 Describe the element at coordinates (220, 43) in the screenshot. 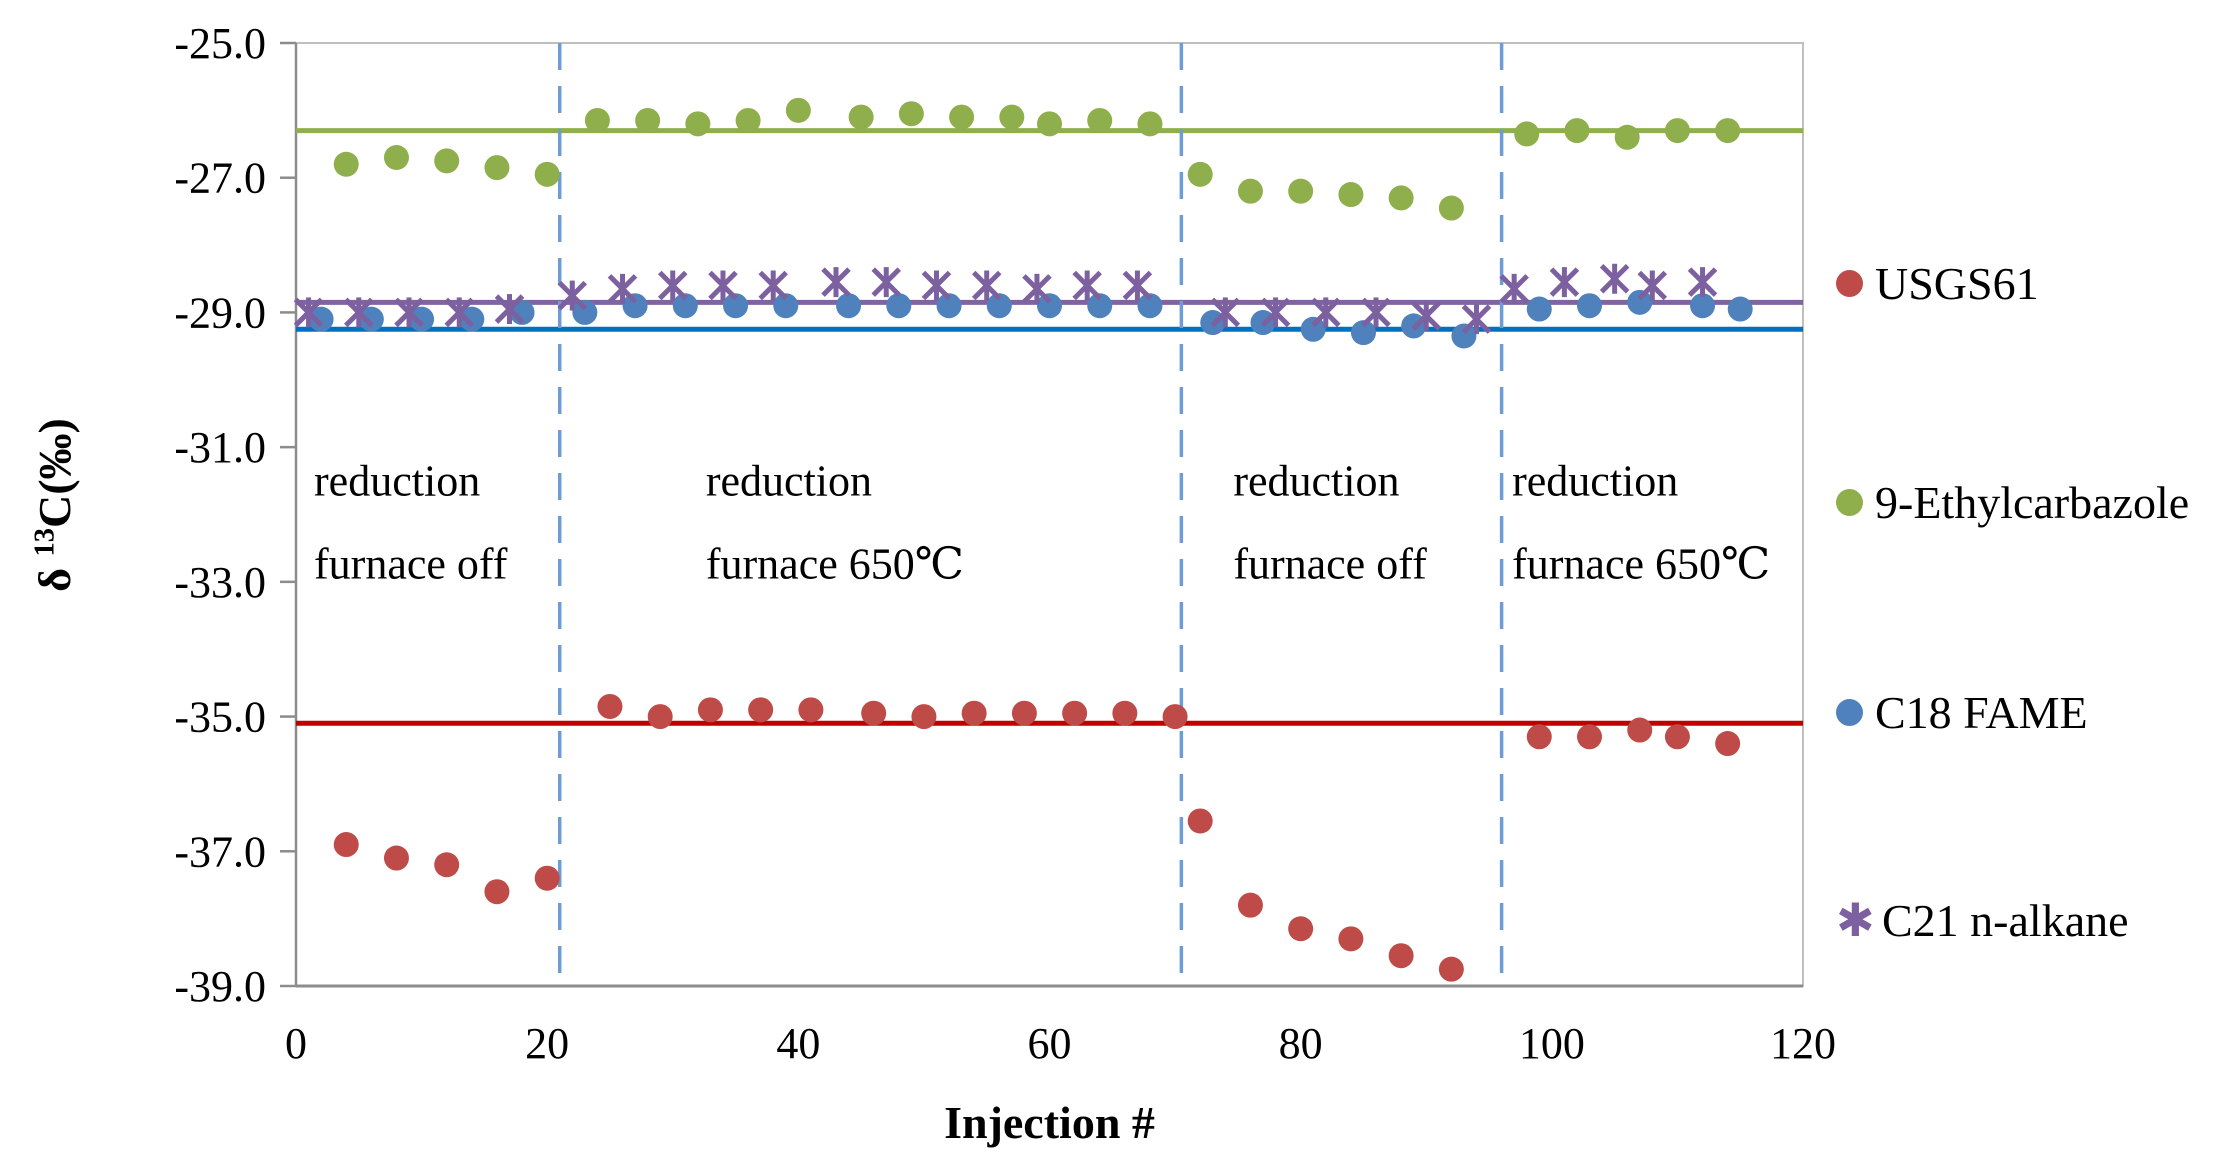

I see `y-tick-label: -25.0` at that location.